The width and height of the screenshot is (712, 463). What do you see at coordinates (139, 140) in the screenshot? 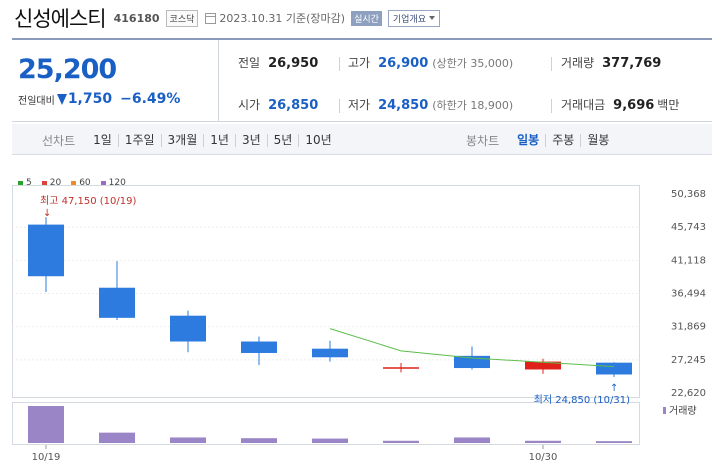
I see `period-1w: 1주일` at bounding box center [139, 140].